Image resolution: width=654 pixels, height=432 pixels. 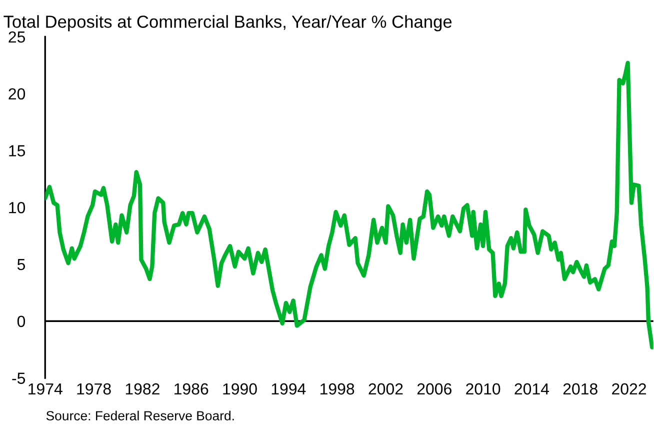 I want to click on x-tick-label: 2010, so click(x=483, y=389).